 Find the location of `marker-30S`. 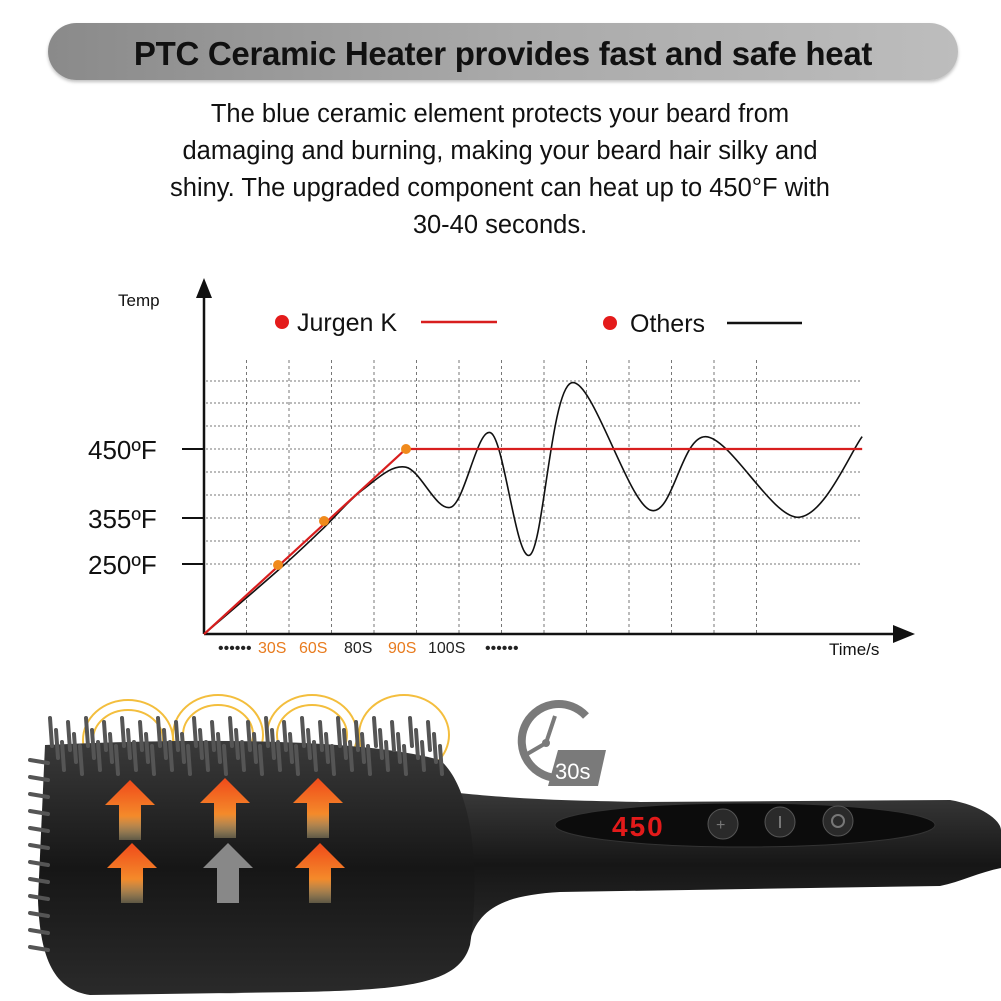

marker-30S is located at coordinates (278, 565).